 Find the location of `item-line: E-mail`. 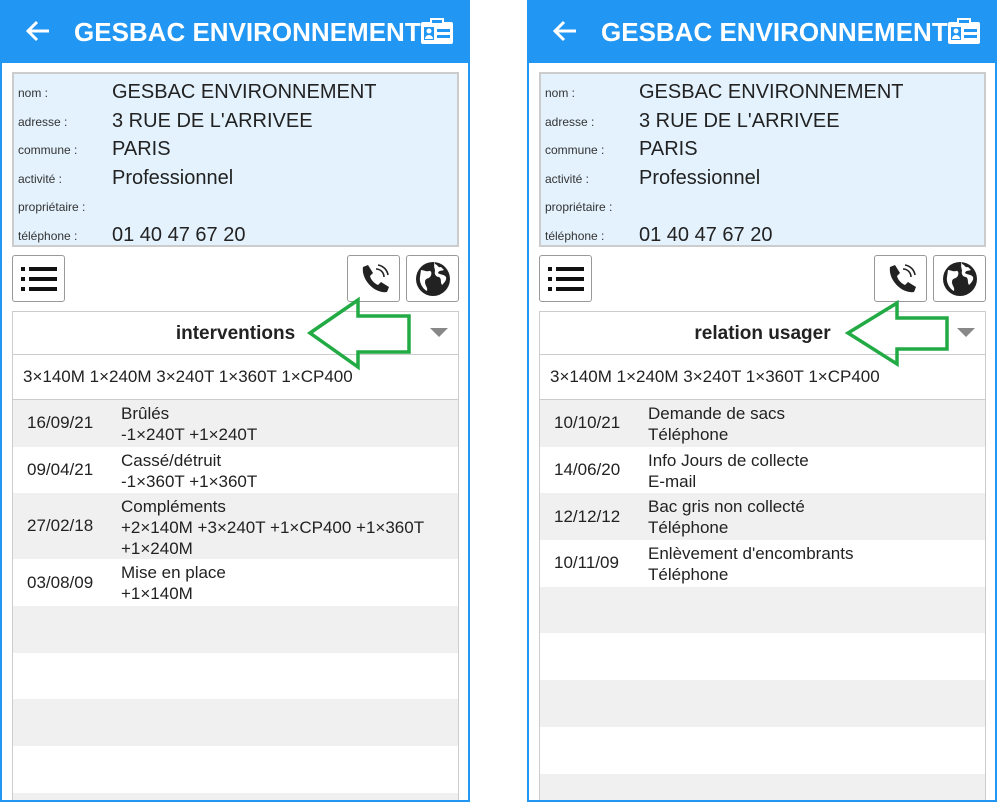

item-line: E-mail is located at coordinates (672, 481).